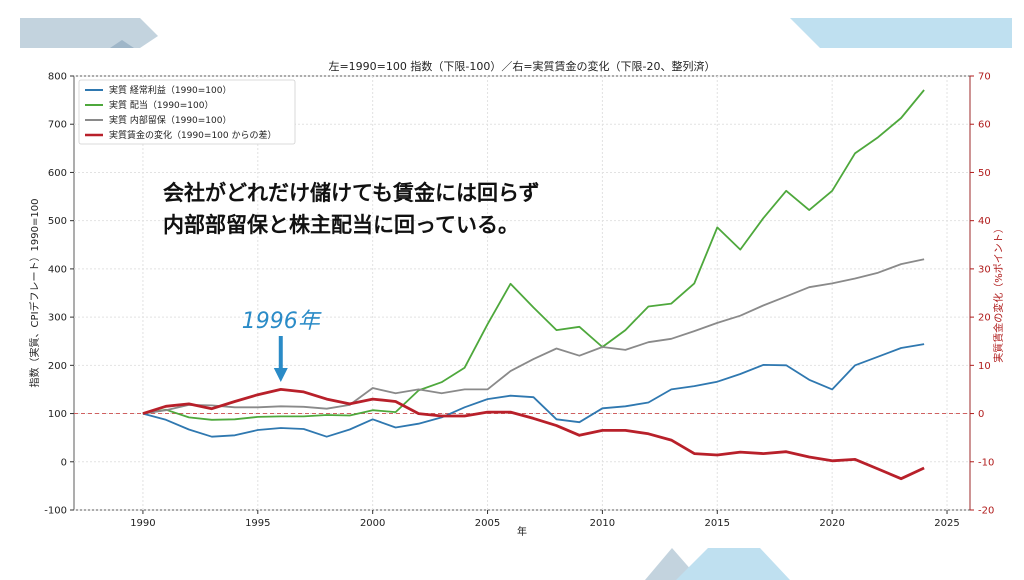 The width and height of the screenshot is (1024, 580). What do you see at coordinates (984, 125) in the screenshot?
I see `y-right-tick-label: 60` at bounding box center [984, 125].